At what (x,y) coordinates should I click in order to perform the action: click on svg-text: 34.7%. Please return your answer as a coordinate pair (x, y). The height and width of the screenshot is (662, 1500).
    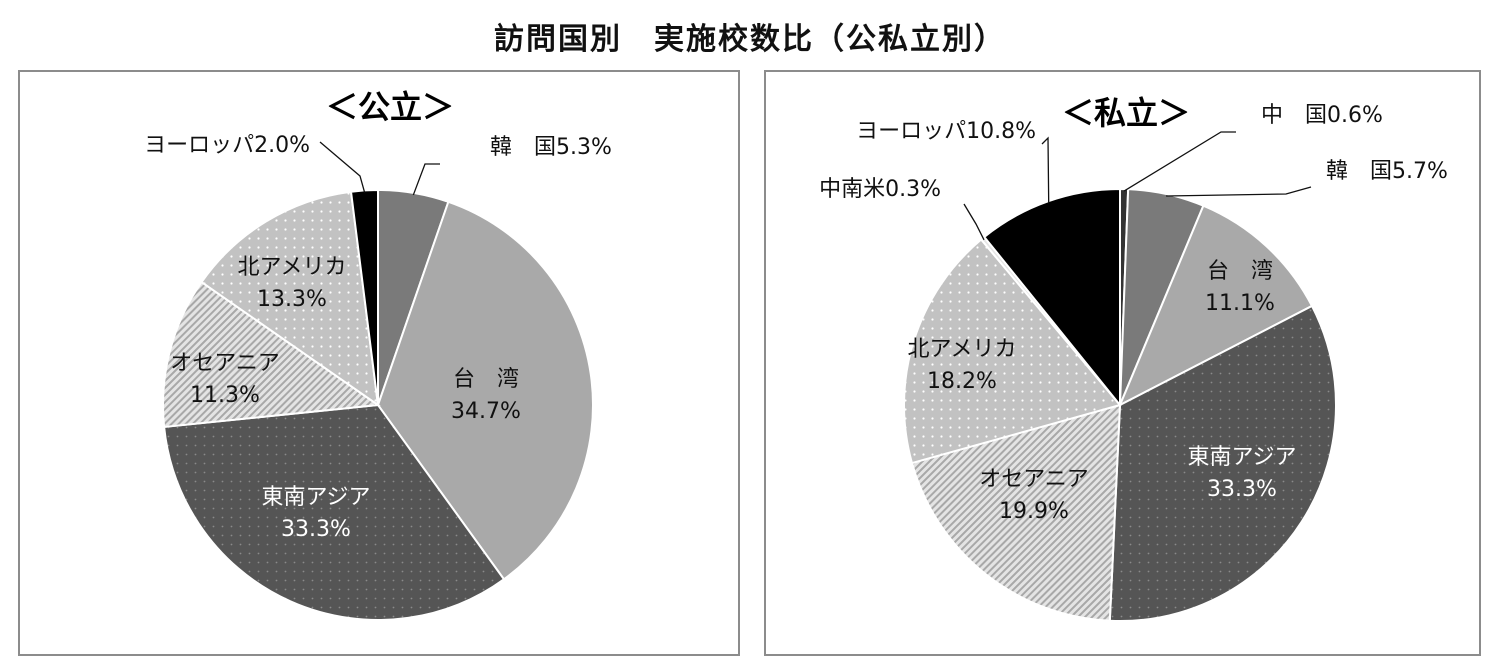
    Looking at the image, I should click on (486, 411).